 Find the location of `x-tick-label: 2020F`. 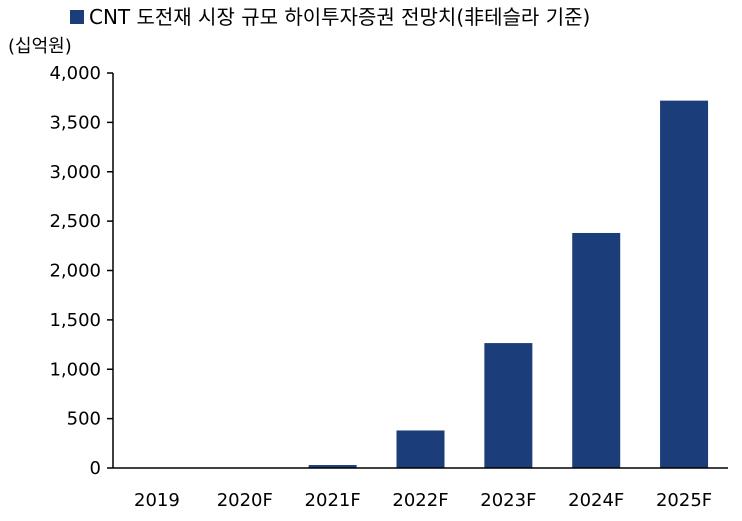

x-tick-label: 2020F is located at coordinates (245, 500).